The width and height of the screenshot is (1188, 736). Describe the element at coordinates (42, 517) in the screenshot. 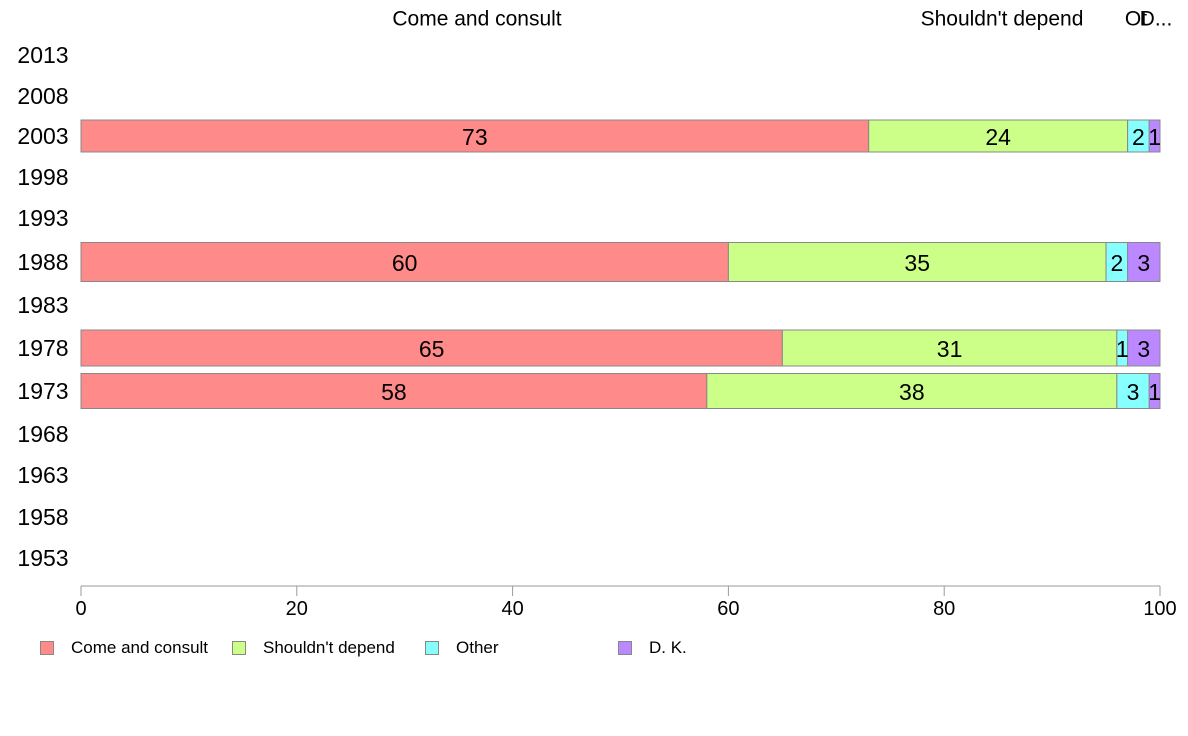

I see `y-tick-label: 1958` at that location.